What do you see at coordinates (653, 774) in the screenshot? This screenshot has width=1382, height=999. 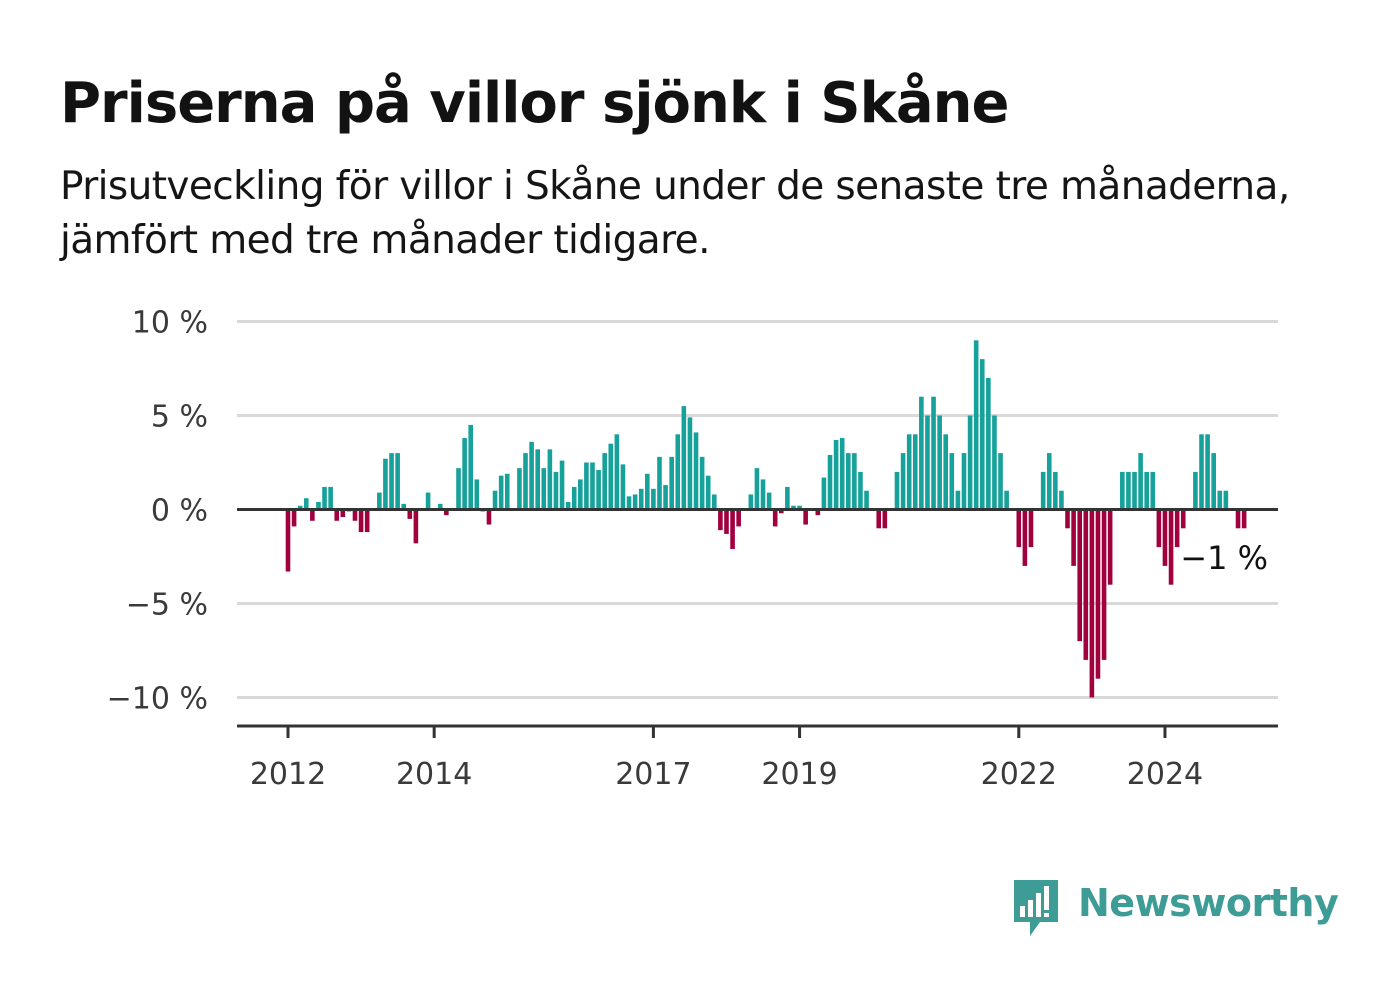 I see `x-tick-label: 2017` at bounding box center [653, 774].